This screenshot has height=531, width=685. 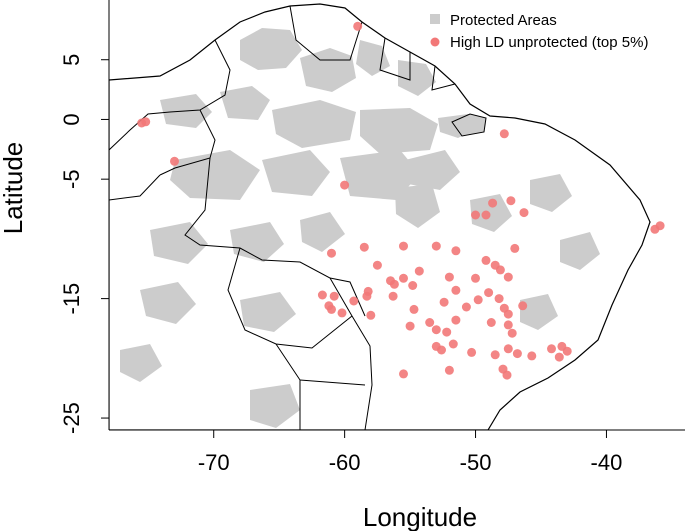 What do you see at coordinates (71, 119) in the screenshot?
I see `y-tick-label-1: 0` at bounding box center [71, 119].